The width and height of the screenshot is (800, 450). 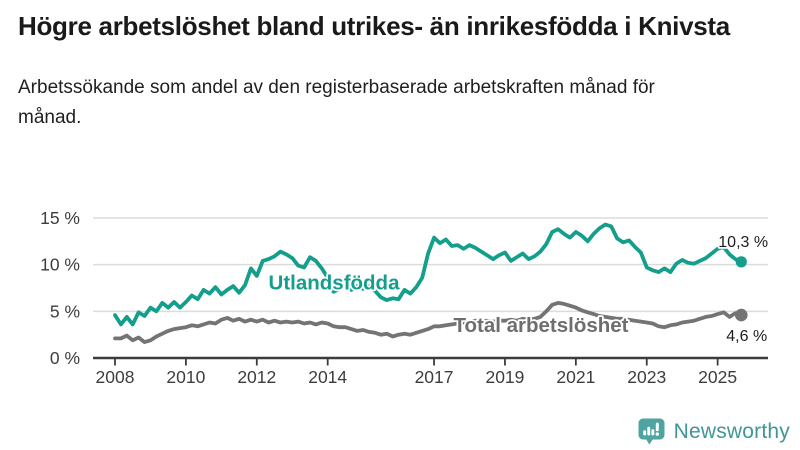 I want to click on logo-bars-exclamation, so click(x=650, y=429).